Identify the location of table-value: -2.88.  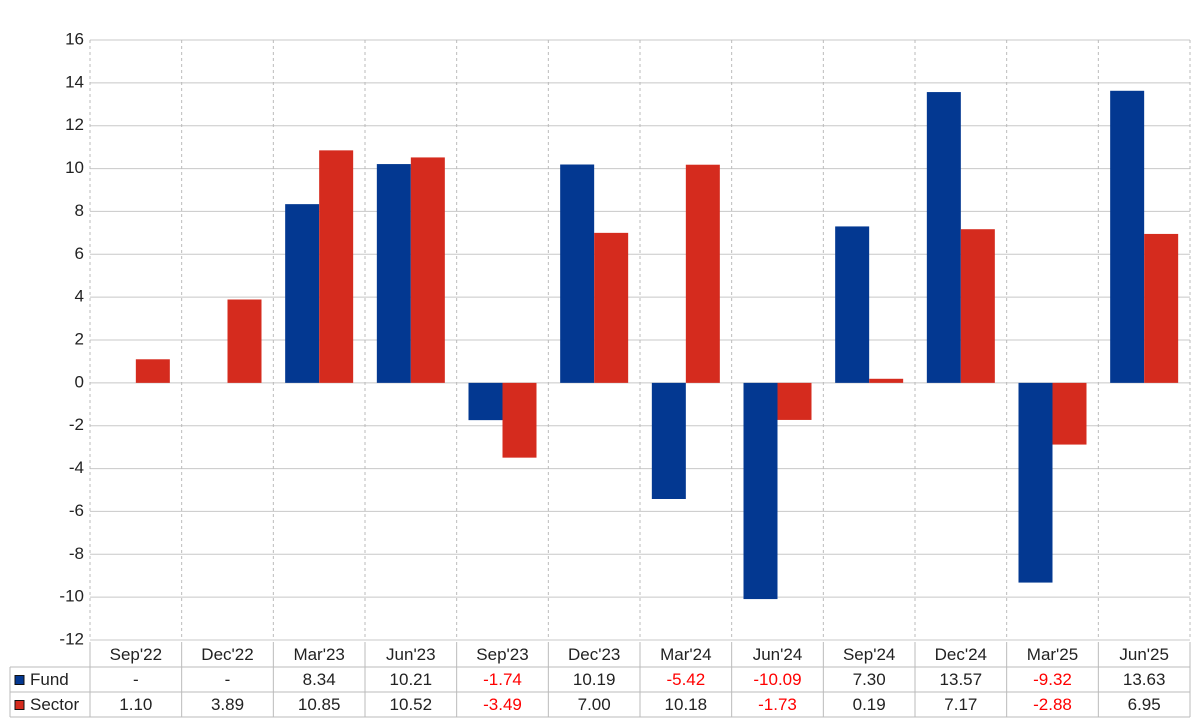
(1052, 704).